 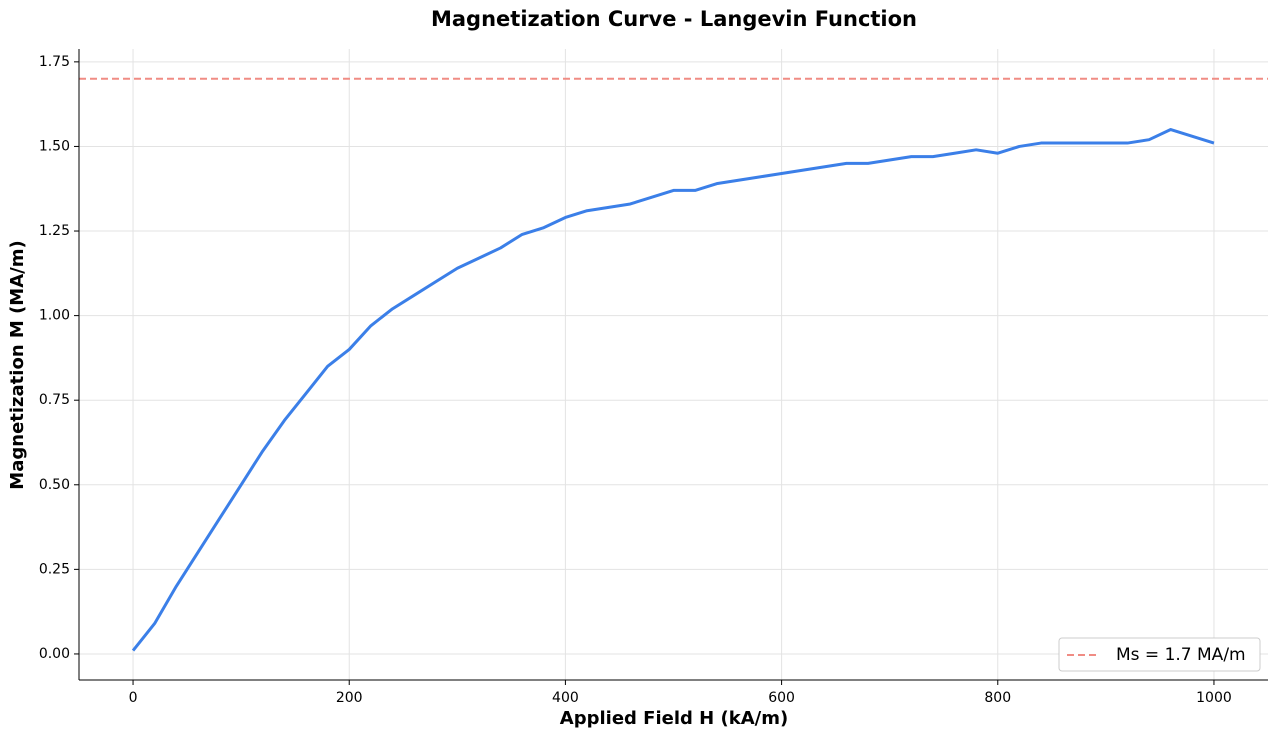 What do you see at coordinates (54, 654) in the screenshot?
I see `y-tick-label: 0.00` at bounding box center [54, 654].